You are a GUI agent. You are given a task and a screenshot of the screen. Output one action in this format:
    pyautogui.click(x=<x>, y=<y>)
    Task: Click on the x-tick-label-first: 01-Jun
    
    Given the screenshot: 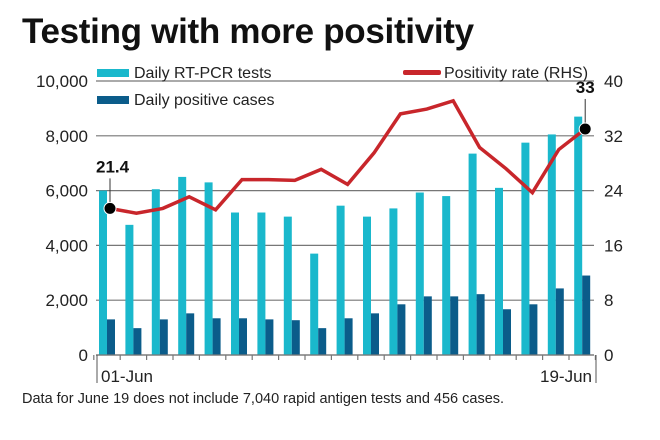 What is the action you would take?
    pyautogui.click(x=127, y=376)
    